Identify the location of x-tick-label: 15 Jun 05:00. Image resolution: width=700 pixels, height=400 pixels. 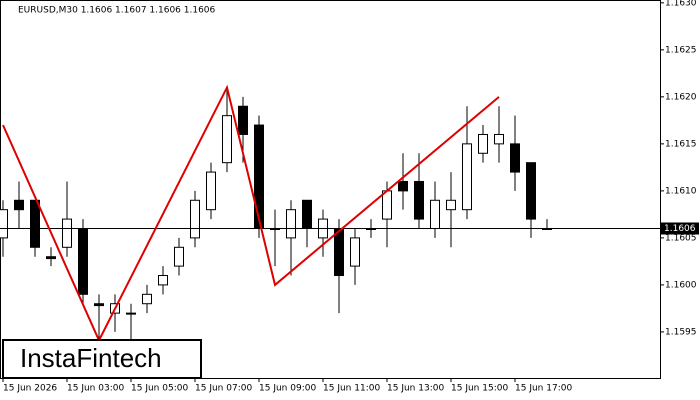
(159, 389).